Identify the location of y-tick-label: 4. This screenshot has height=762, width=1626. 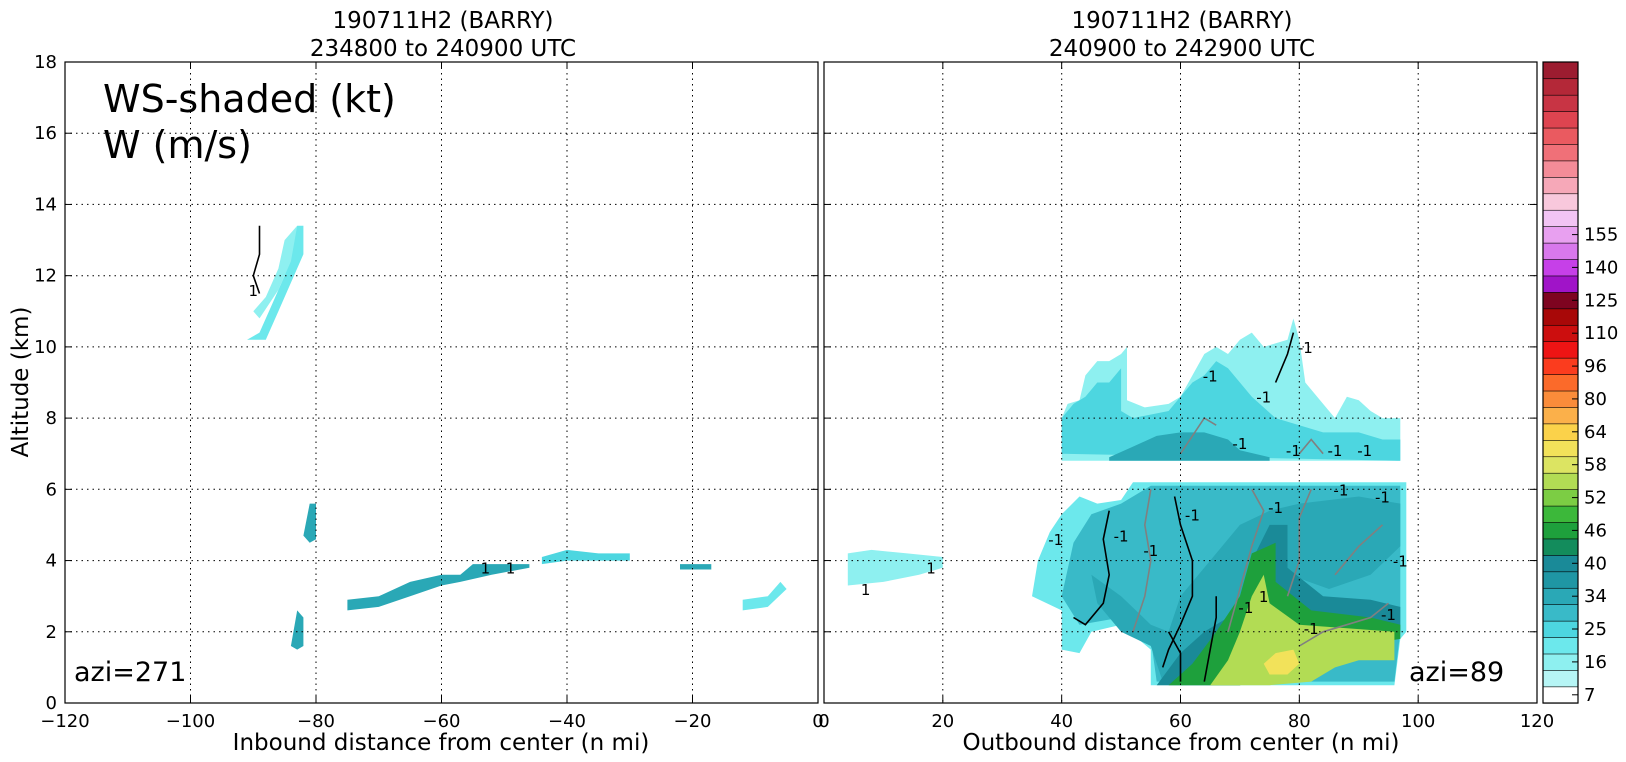
(51, 561).